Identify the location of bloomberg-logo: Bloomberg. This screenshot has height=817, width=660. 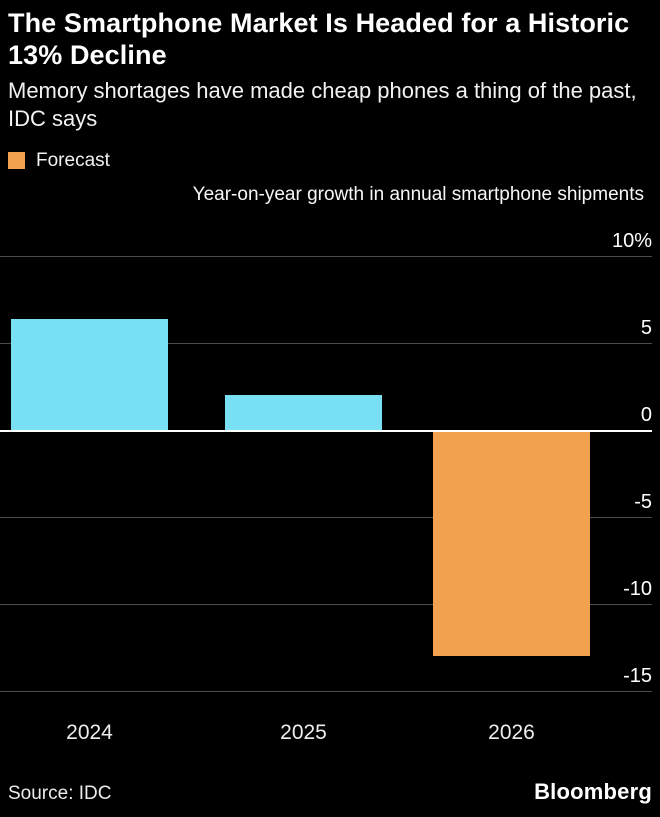
(593, 791).